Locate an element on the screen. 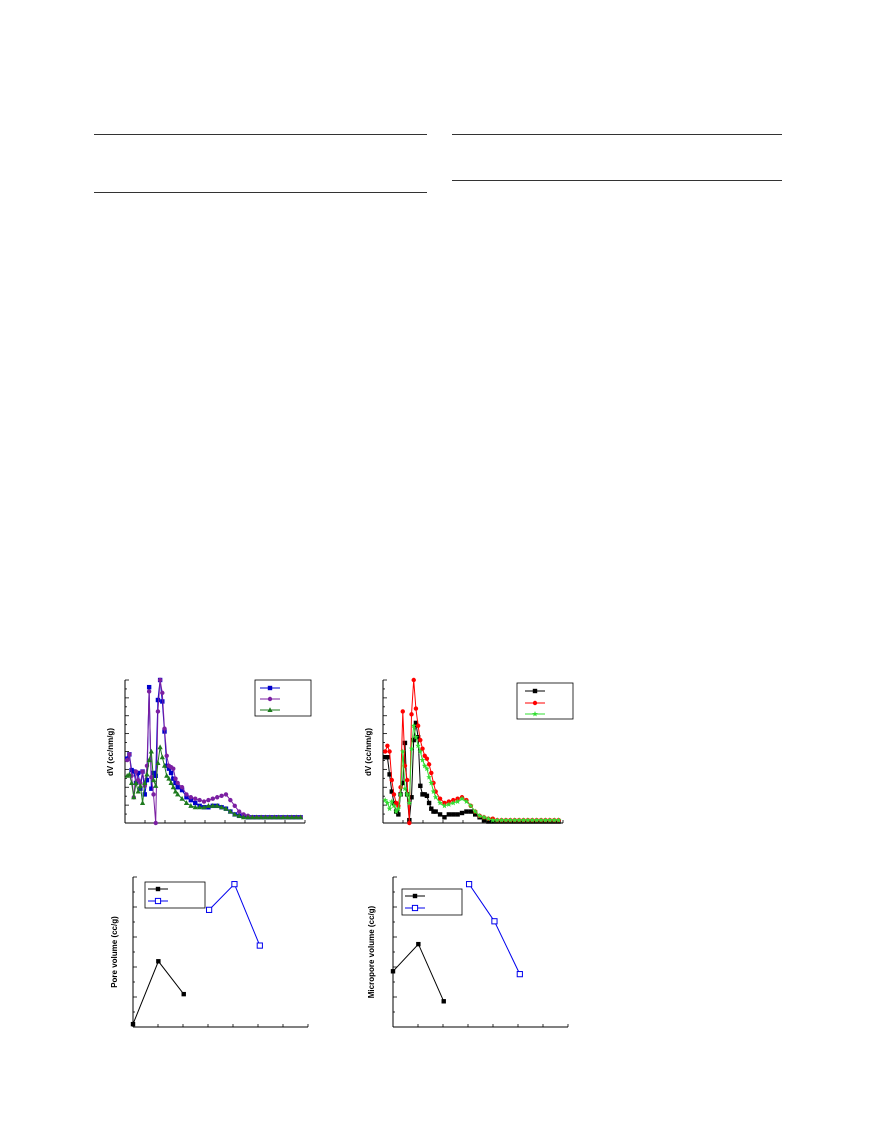 This screenshot has width=876, height=1140. chart-2: dV (cc/nm/g) is located at coordinates (469, 751).